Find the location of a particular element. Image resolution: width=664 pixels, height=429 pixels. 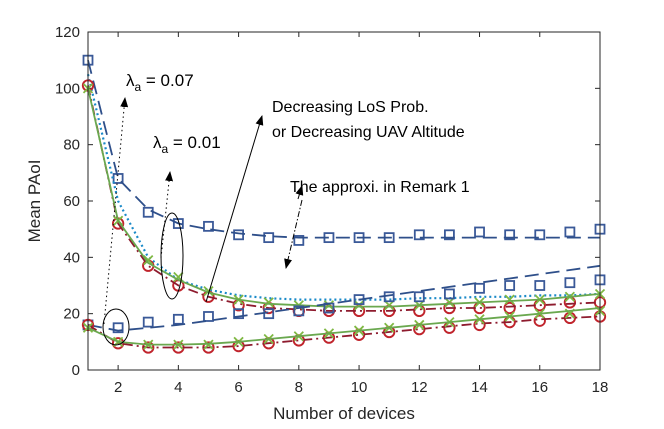

lambda-low-symbol: λ is located at coordinates (157, 142).